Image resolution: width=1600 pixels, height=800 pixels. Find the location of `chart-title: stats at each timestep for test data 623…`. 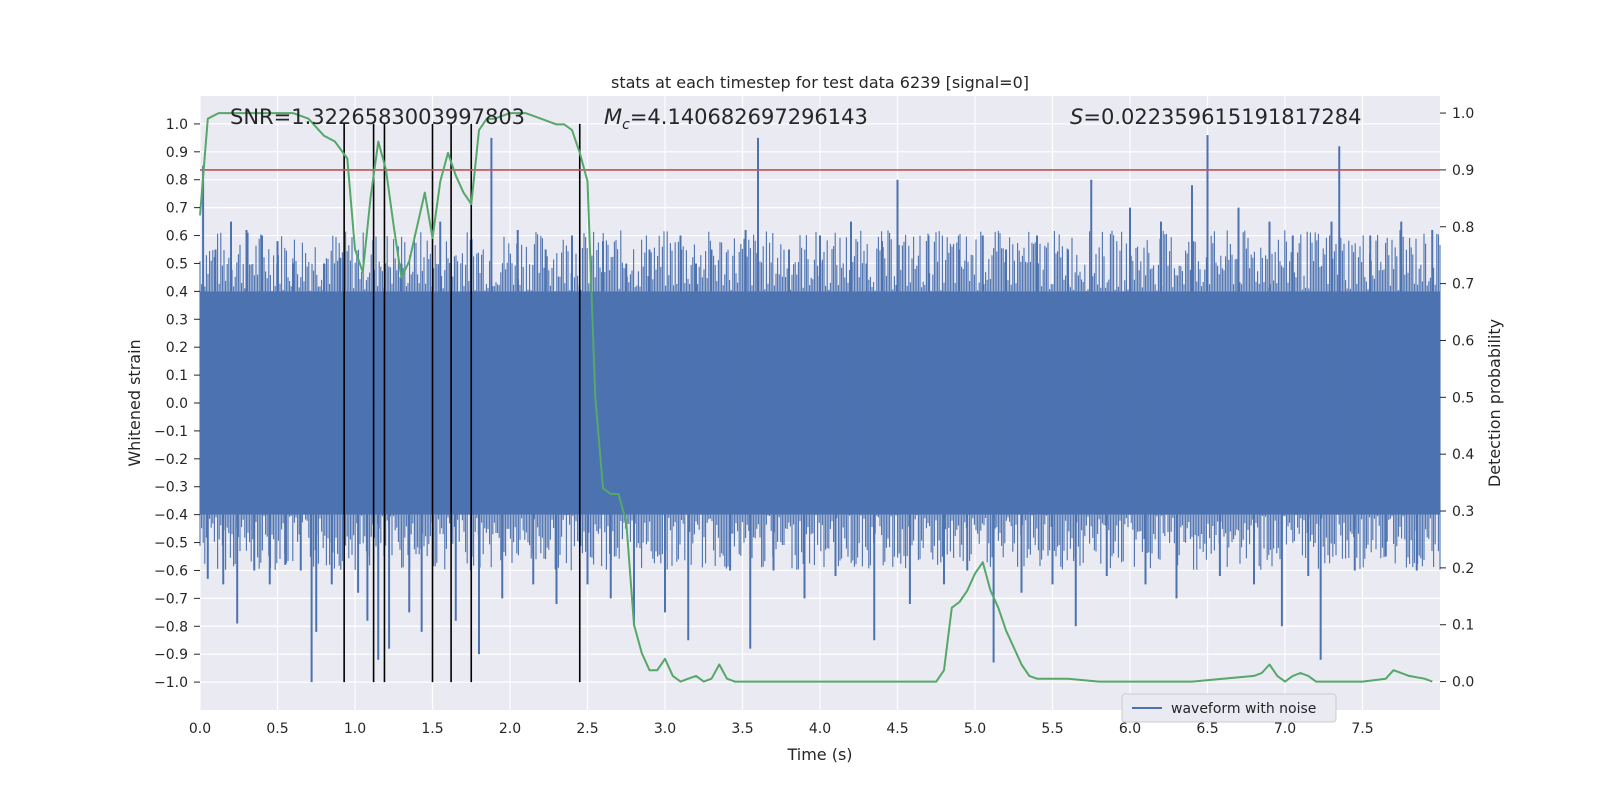

chart-title: stats at each timestep for test data 623… is located at coordinates (820, 82).